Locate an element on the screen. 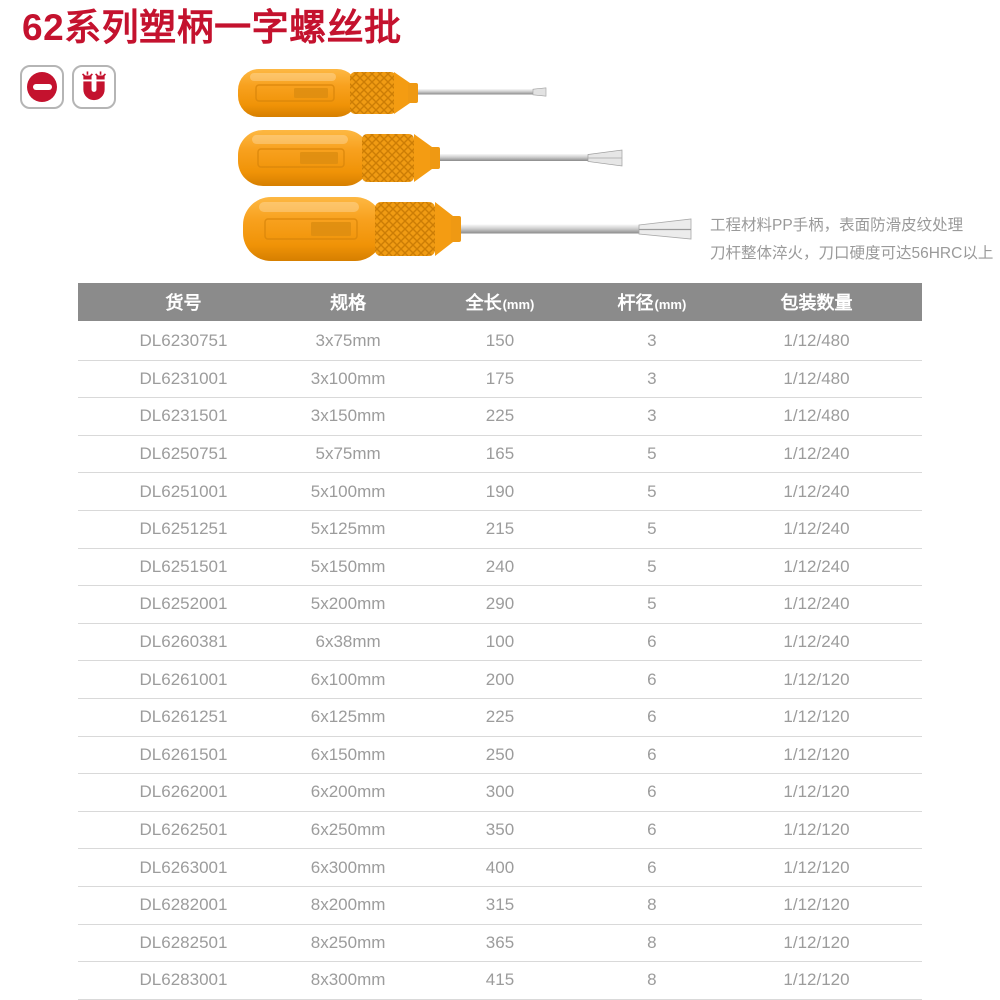 The height and width of the screenshot is (1000, 1000). table-row: DL6251001 5x100mm 190 5 1/12/240 is located at coordinates (500, 491).